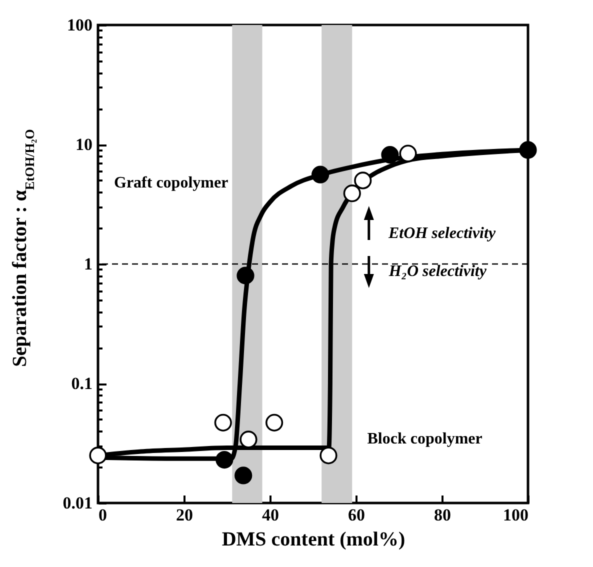 Image resolution: width=593 pixels, height=567 pixels. I want to click on annotation: Graft copolymer, so click(171, 183).